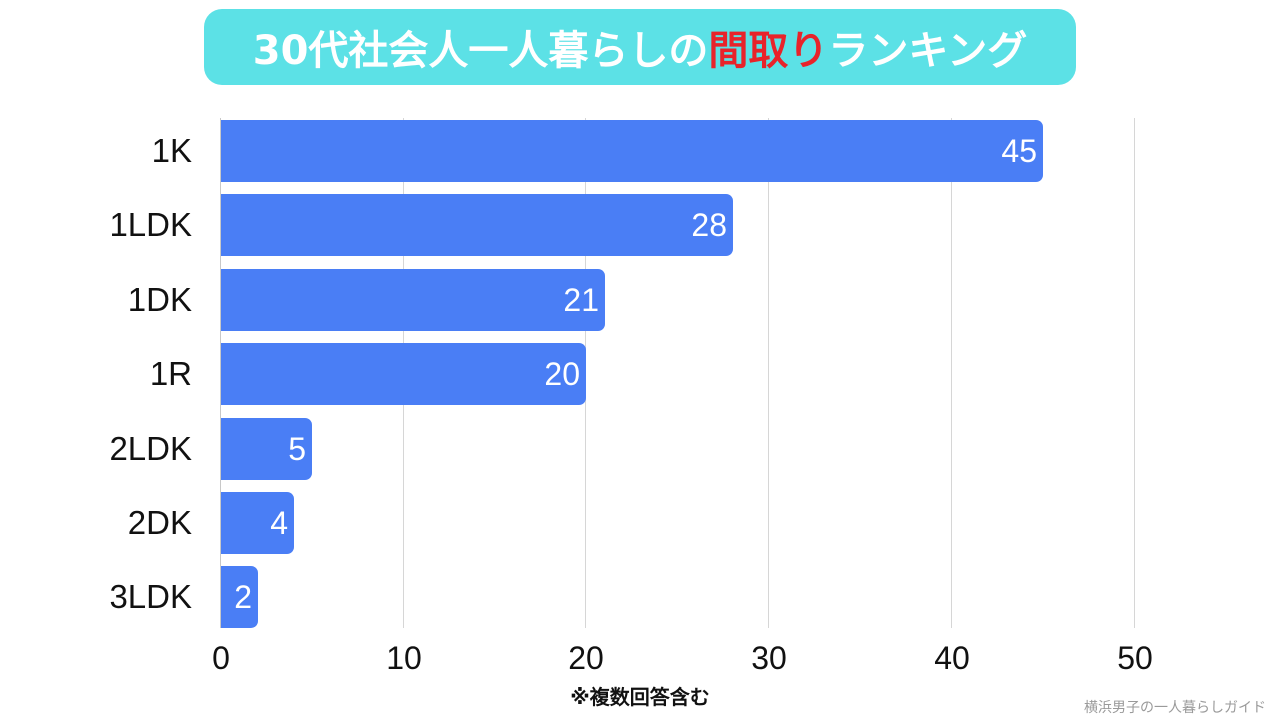 This screenshot has height=720, width=1280. I want to click on y-category-label: 1K, so click(171, 150).